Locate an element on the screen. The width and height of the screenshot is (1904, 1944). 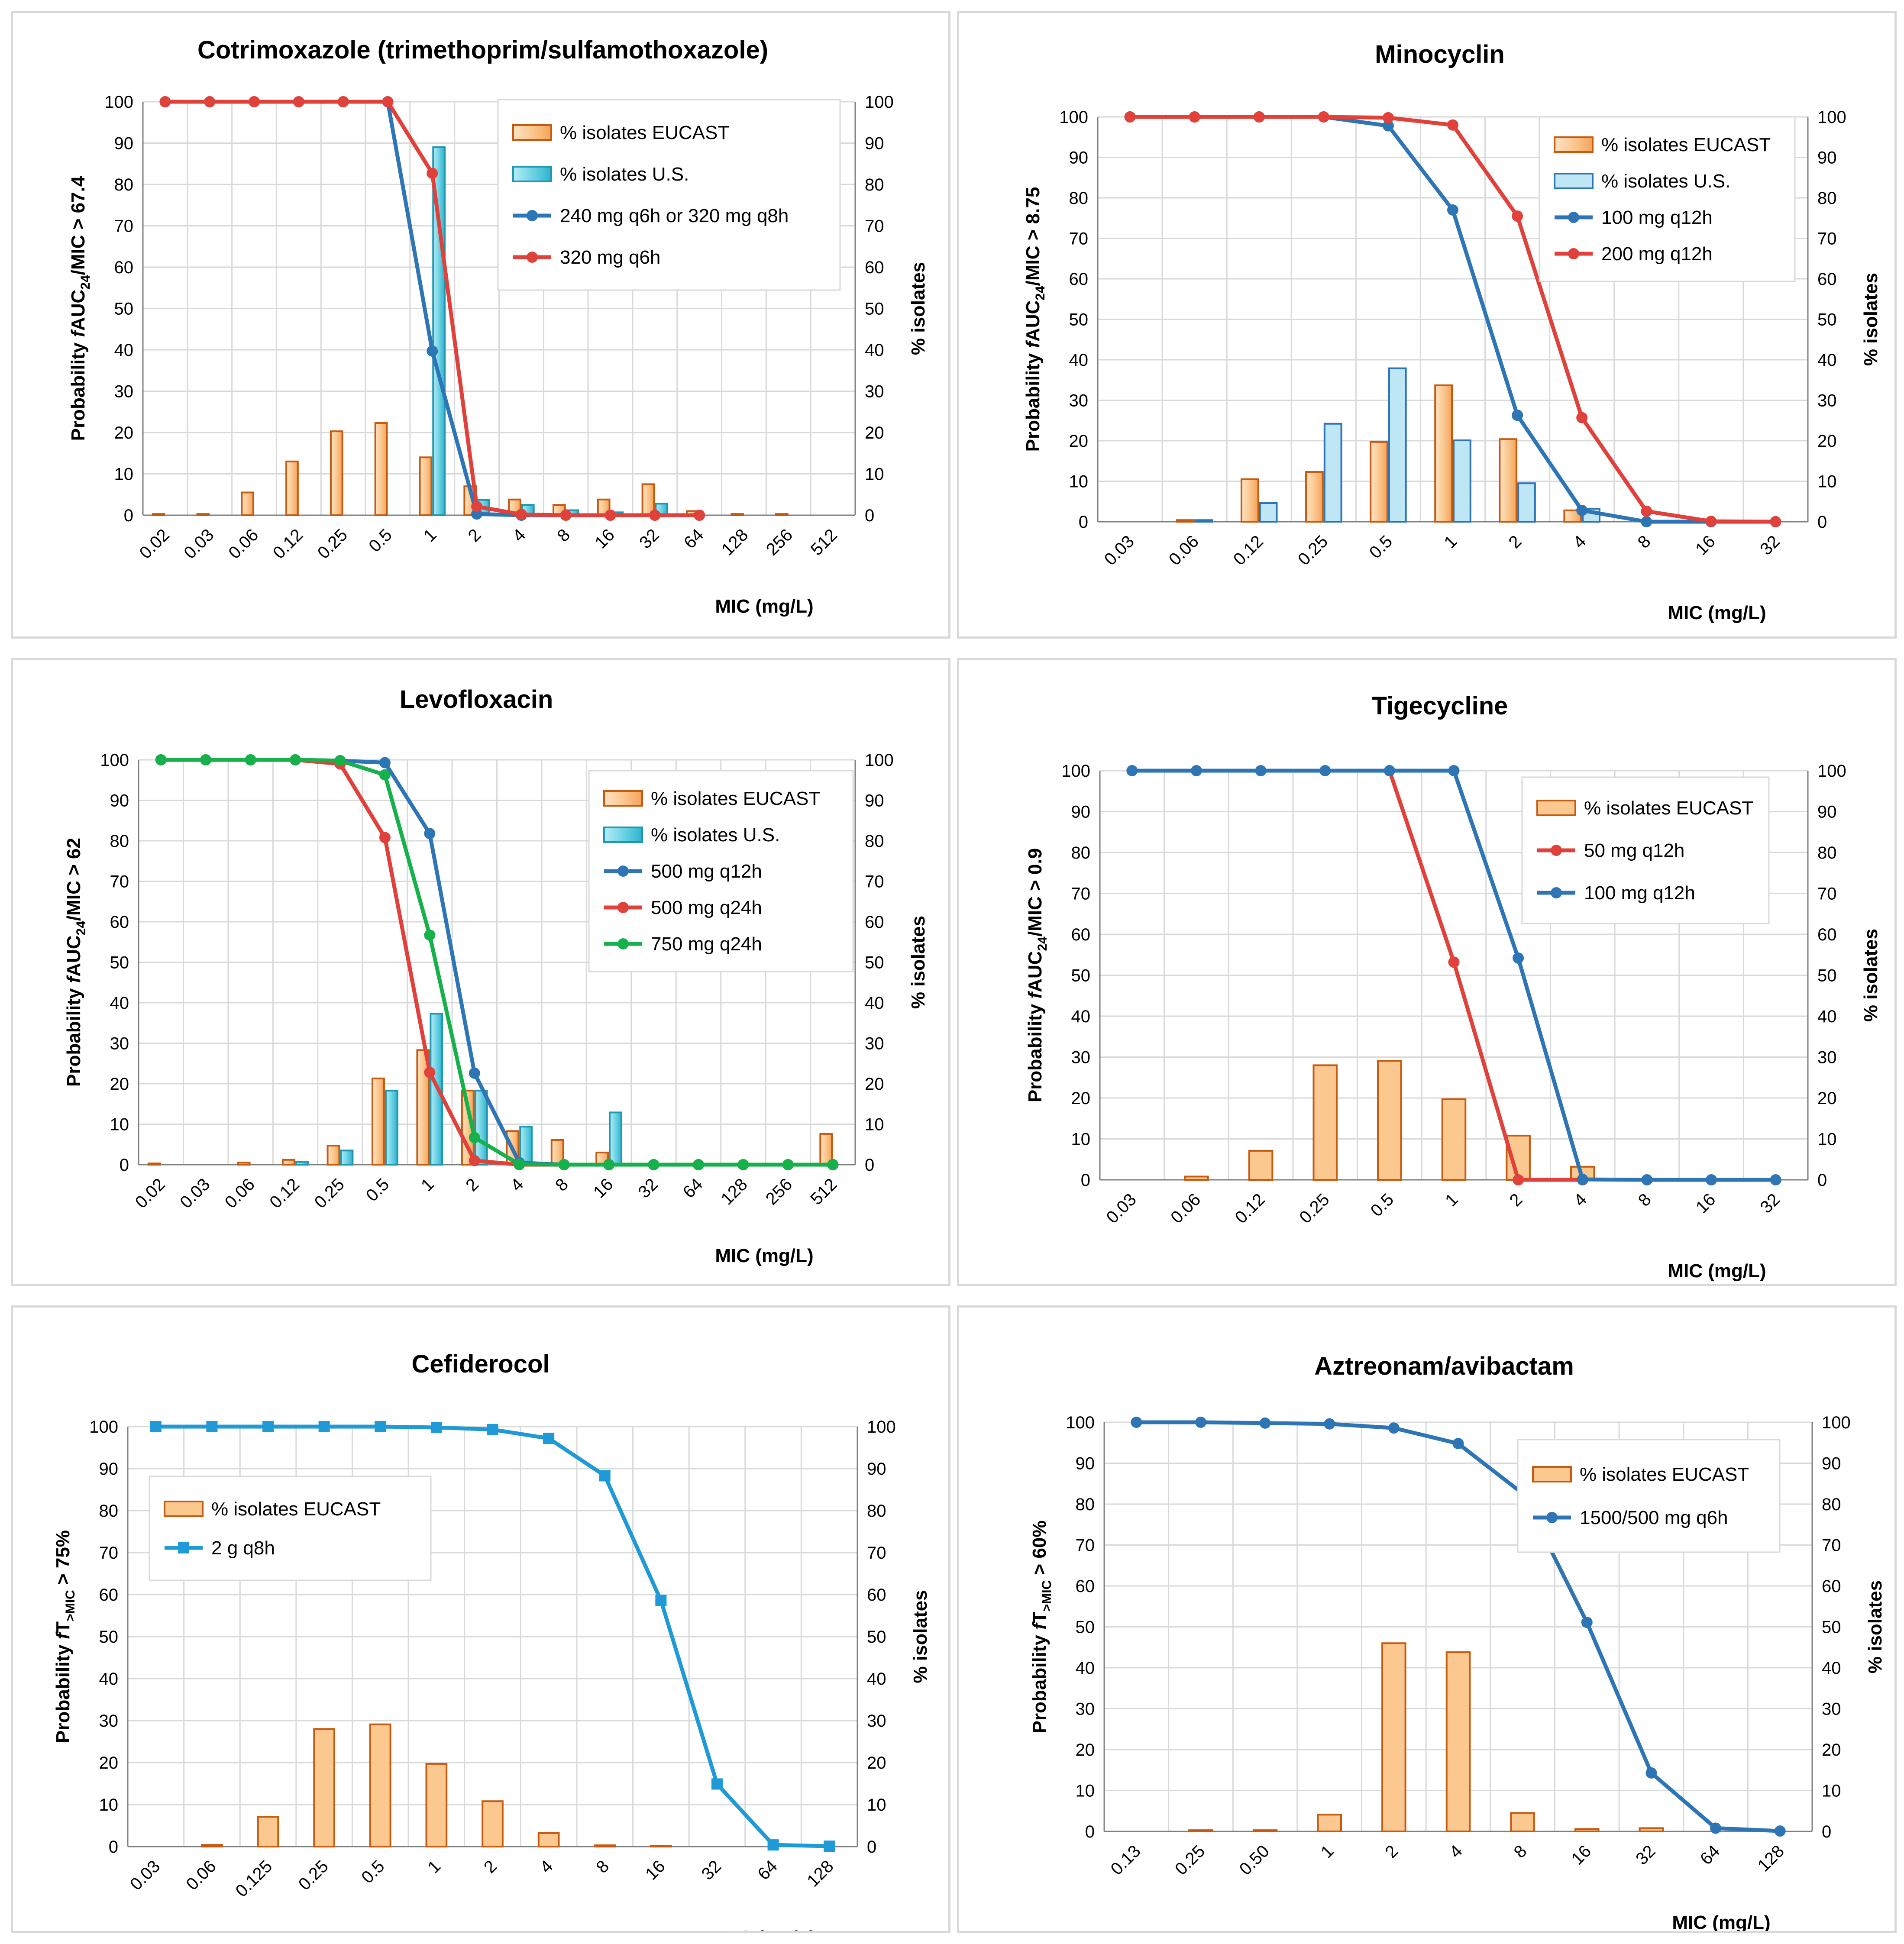
y-tick-label-left: 70 is located at coordinates (119, 881).